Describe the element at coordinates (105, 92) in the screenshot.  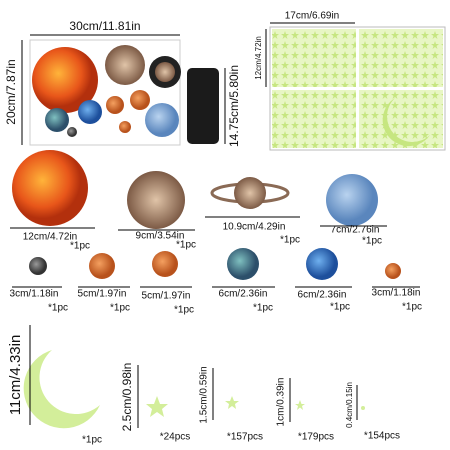
I see `sticker-sheet` at that location.